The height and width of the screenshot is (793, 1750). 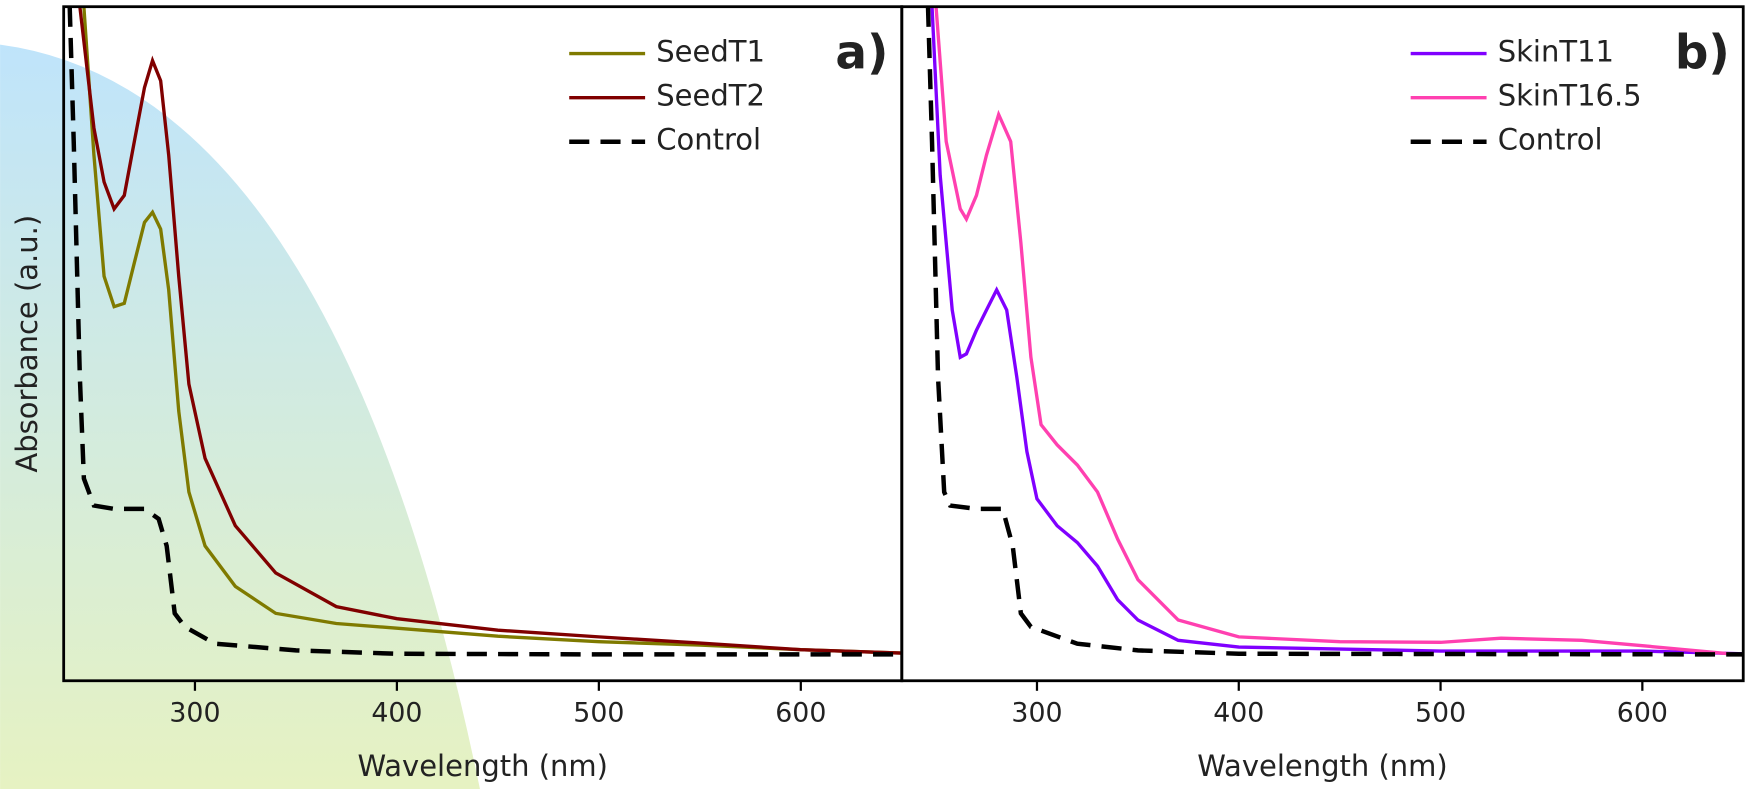 What do you see at coordinates (1702, 52) in the screenshot?
I see `panel-label: b)` at bounding box center [1702, 52].